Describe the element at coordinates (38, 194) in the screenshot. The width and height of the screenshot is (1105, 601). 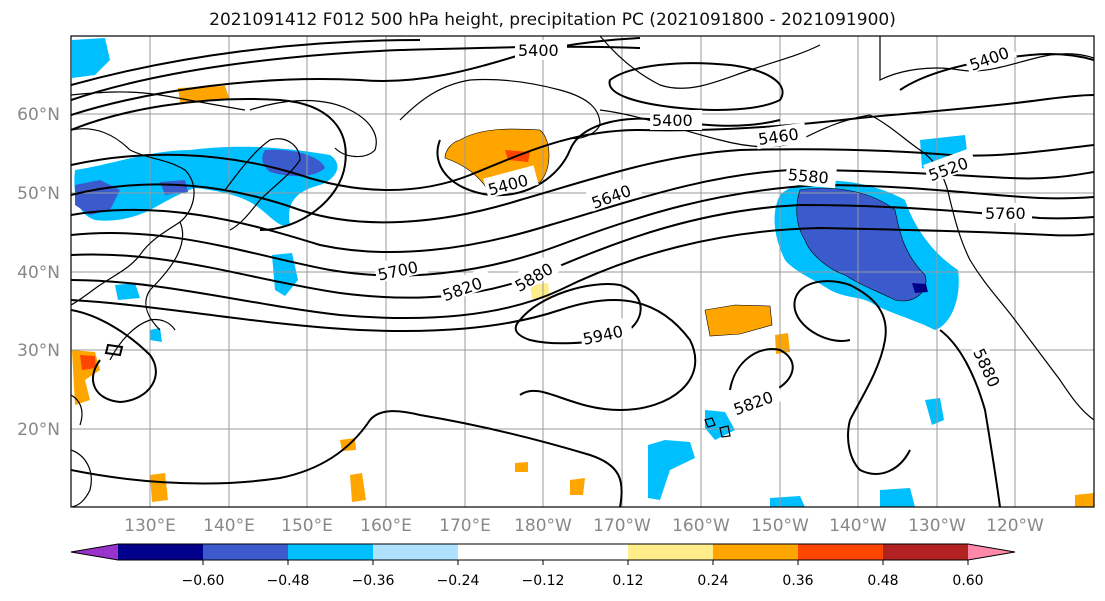
I see `lat-label: 50°N` at that location.